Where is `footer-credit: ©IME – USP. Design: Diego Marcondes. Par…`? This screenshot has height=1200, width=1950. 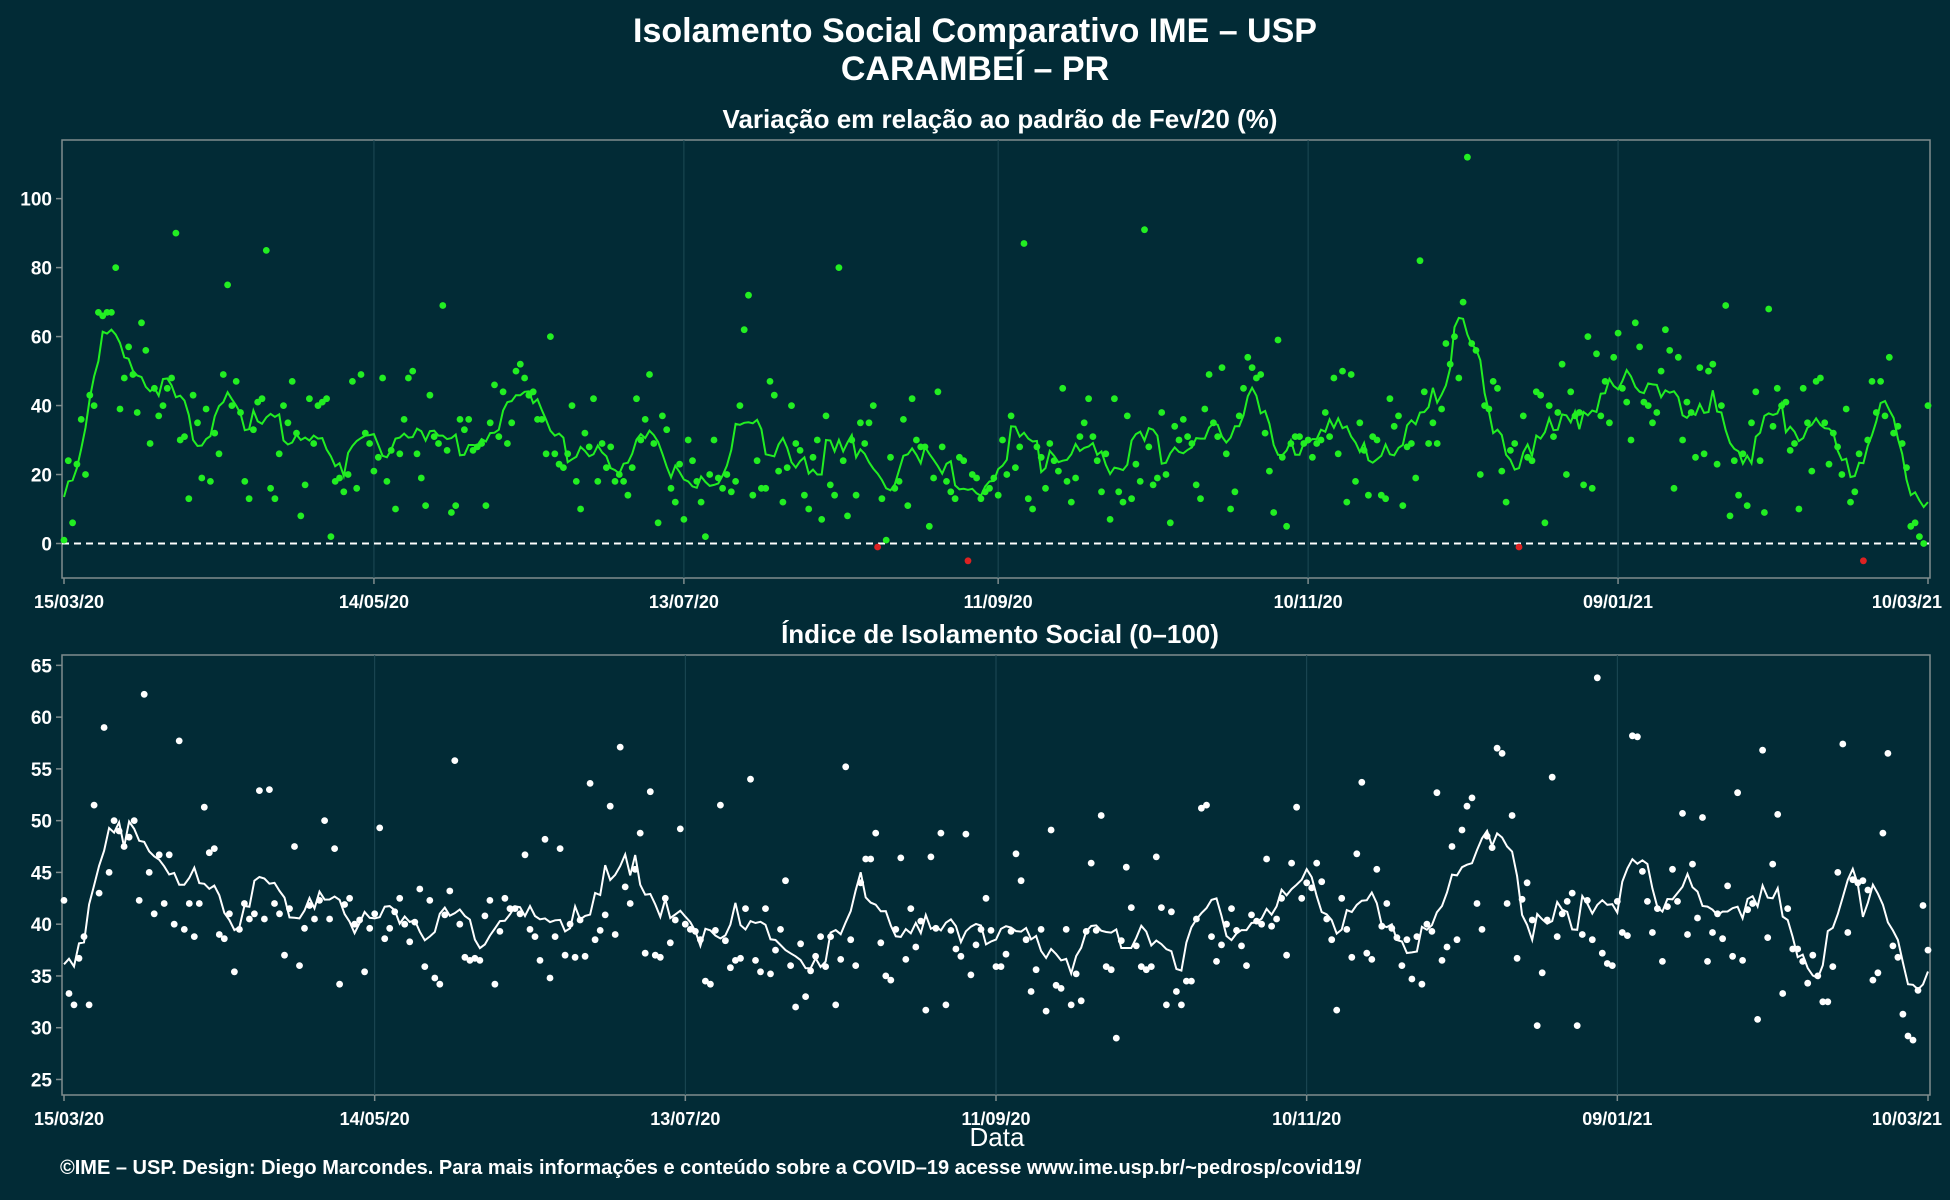 footer-credit: ©IME – USP. Design: Diego Marcondes. Par… is located at coordinates (711, 1168).